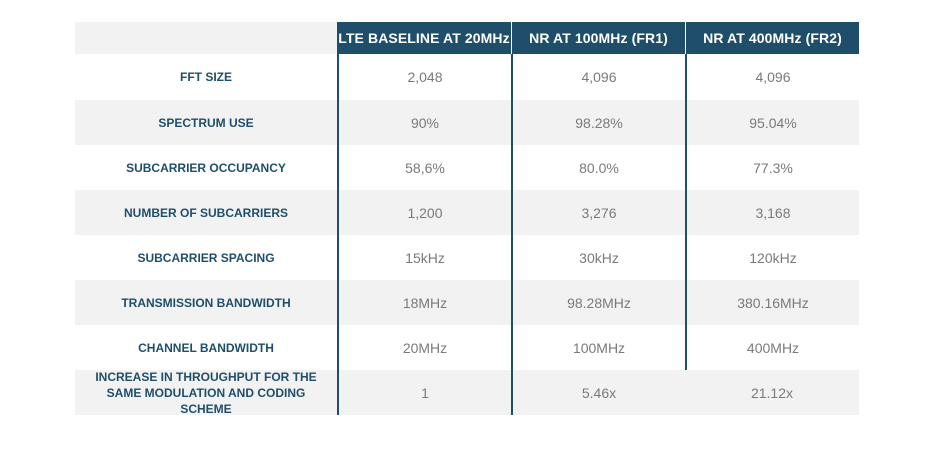 The image size is (950, 455). Describe the element at coordinates (206, 38) in the screenshot. I see `header-empty-cell` at that location.